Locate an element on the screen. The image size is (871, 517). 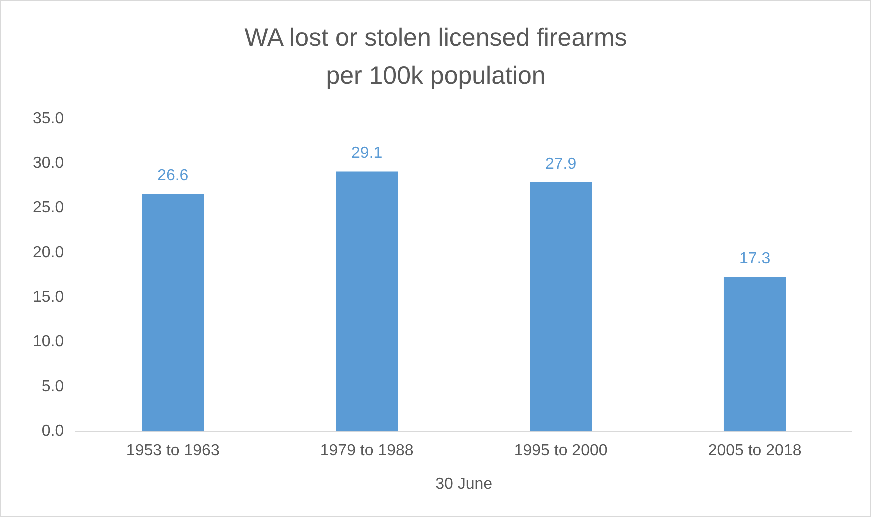
data-label: 26.6 is located at coordinates (173, 175).